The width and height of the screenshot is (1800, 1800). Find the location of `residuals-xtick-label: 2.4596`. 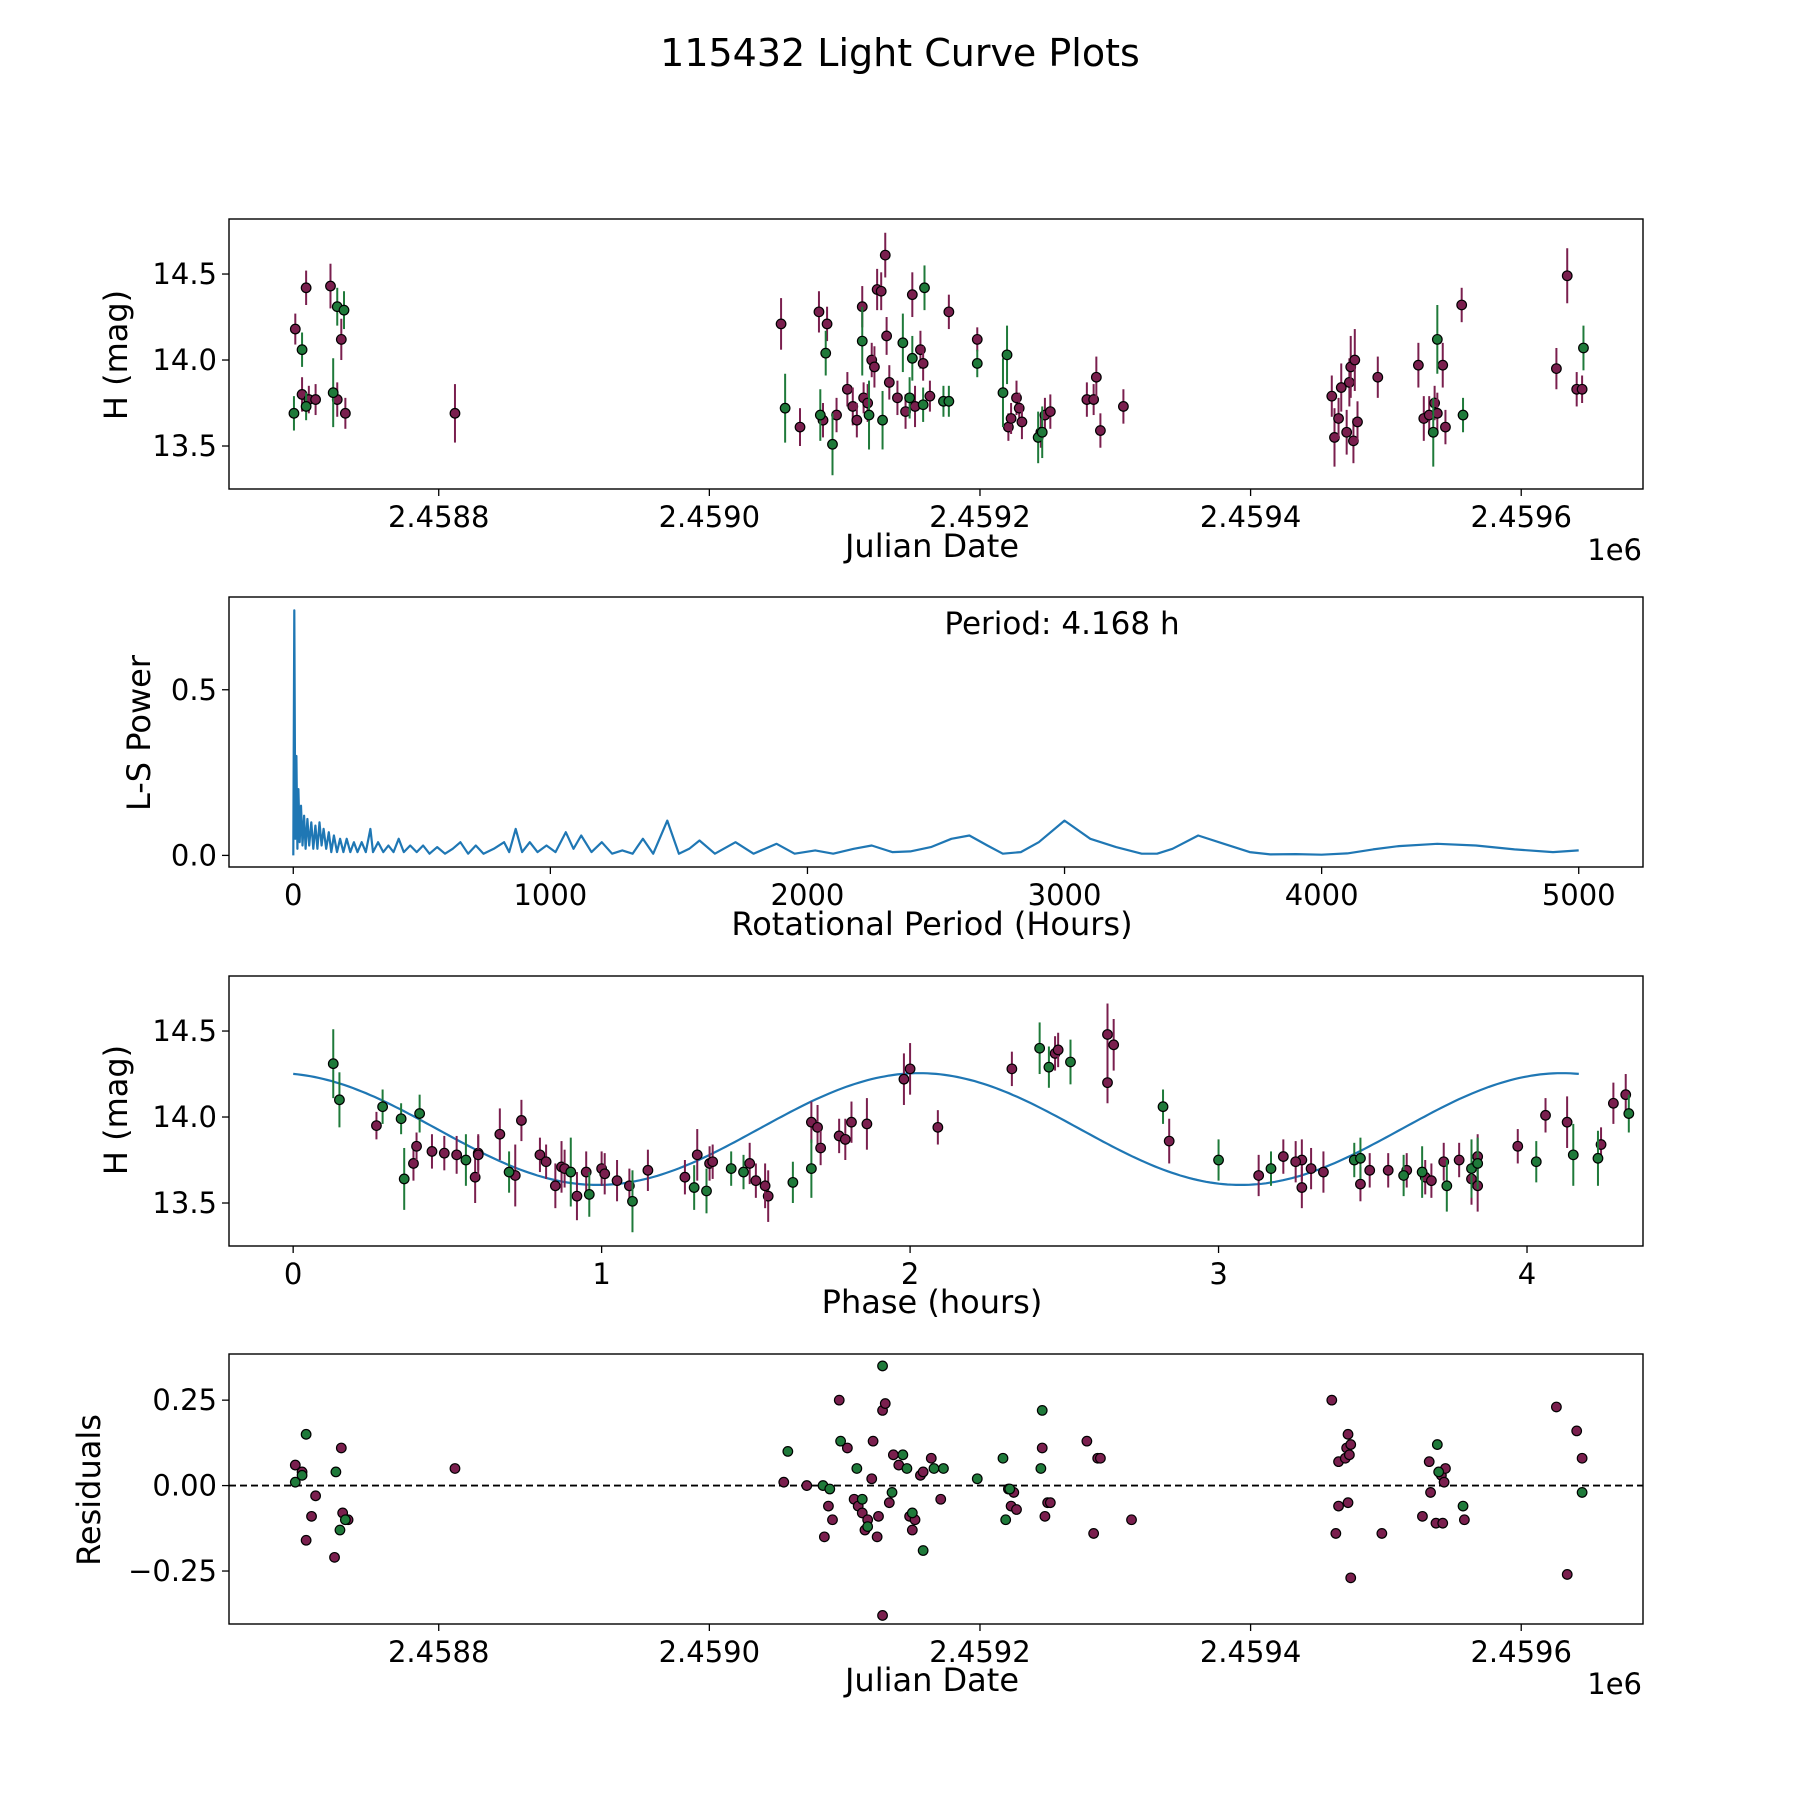

residuals-xtick-label: 2.4596 is located at coordinates (1520, 1652).